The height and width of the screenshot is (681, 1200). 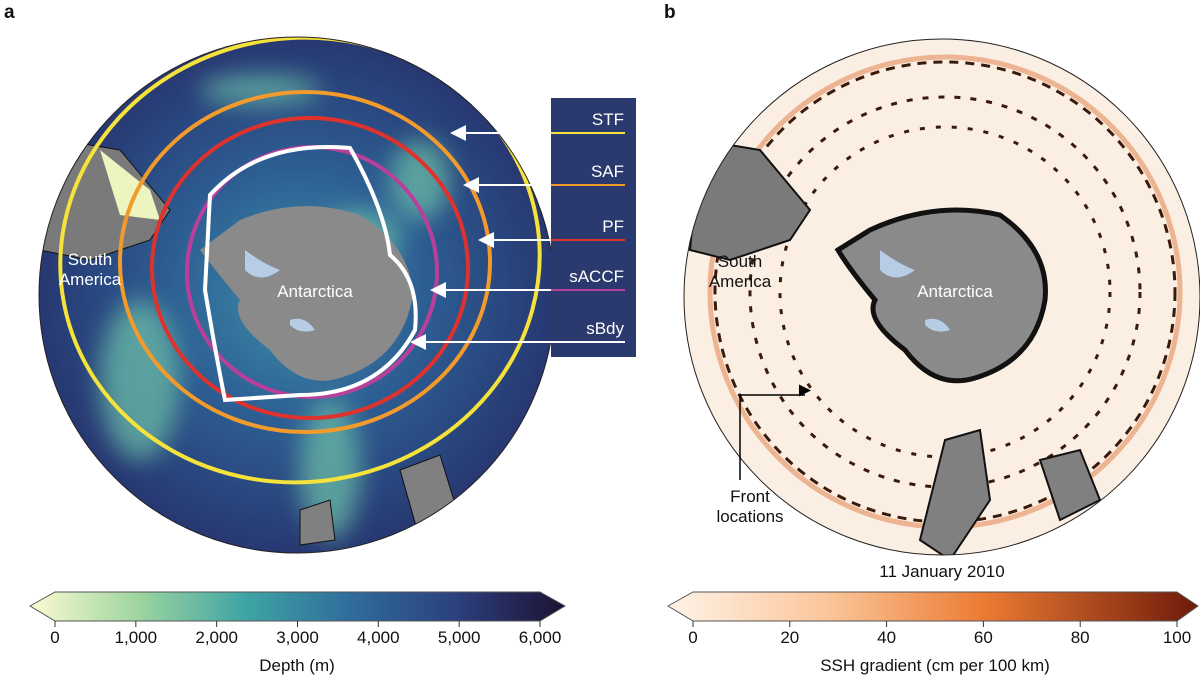 I want to click on colorbar-tick-label: 20, so click(x=790, y=637).